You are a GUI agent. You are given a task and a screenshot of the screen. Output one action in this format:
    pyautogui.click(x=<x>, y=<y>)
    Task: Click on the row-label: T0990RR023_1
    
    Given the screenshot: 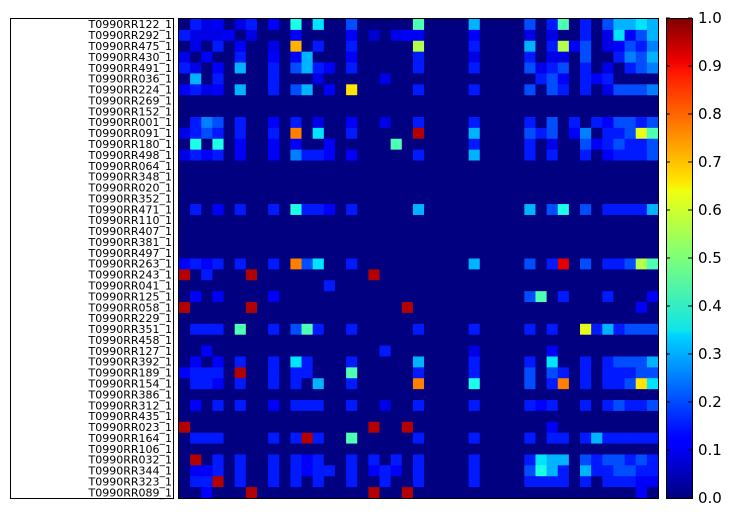 What is the action you would take?
    pyautogui.click(x=130, y=427)
    